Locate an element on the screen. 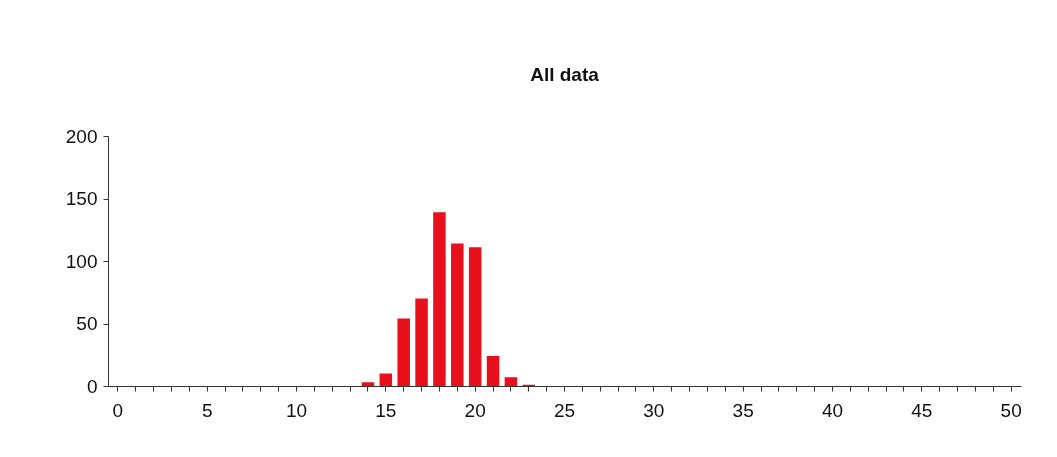  x-tick-label: 0 is located at coordinates (118, 410).